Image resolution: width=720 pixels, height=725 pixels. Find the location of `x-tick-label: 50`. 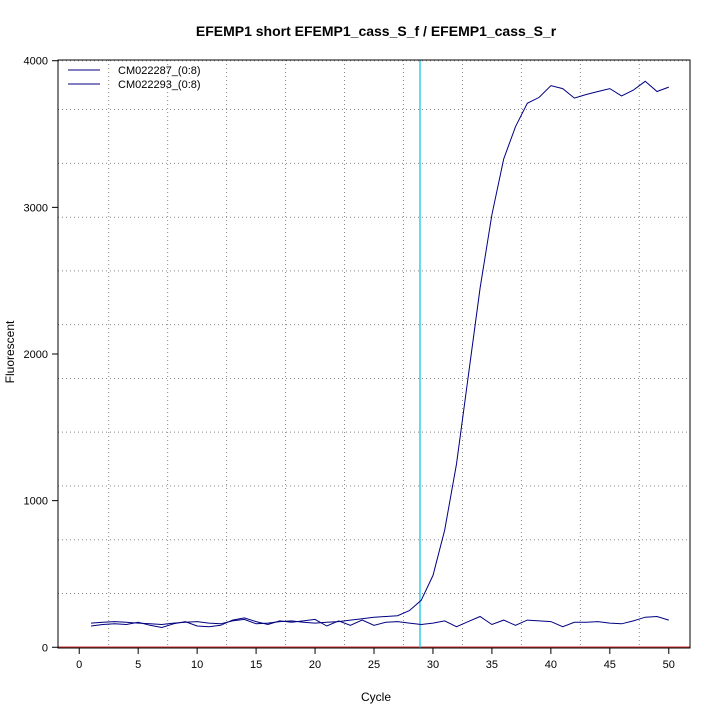

x-tick-label: 50 is located at coordinates (669, 665).